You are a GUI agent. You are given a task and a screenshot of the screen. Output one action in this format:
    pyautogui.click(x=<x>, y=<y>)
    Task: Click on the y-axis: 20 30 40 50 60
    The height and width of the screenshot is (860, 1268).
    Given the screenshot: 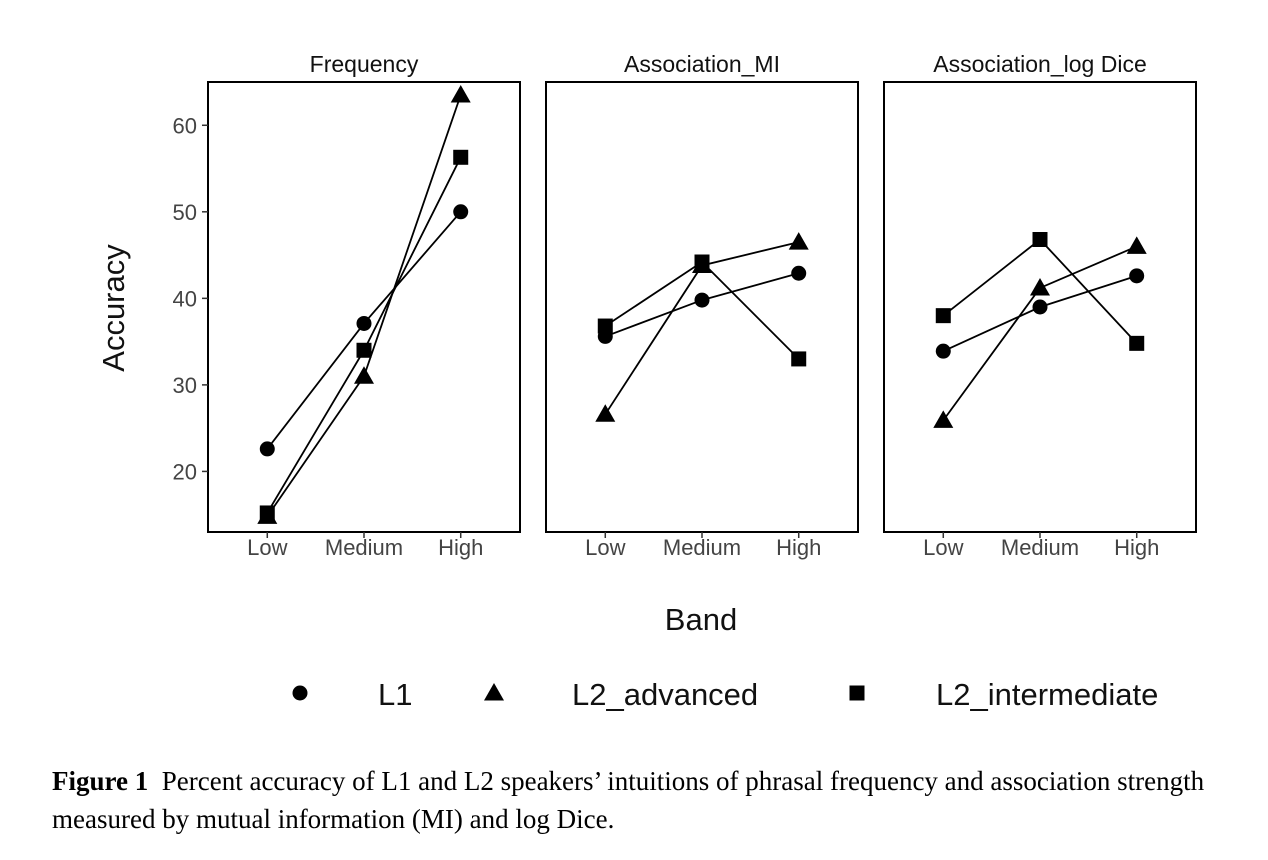 What is the action you would take?
    pyautogui.click(x=190, y=298)
    